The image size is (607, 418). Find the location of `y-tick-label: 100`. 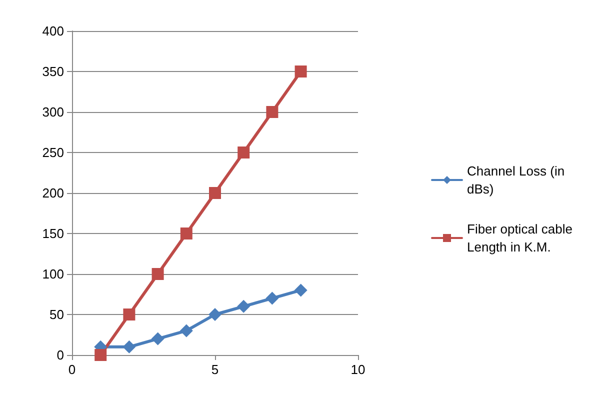

y-tick-label: 100 is located at coordinates (53, 274).